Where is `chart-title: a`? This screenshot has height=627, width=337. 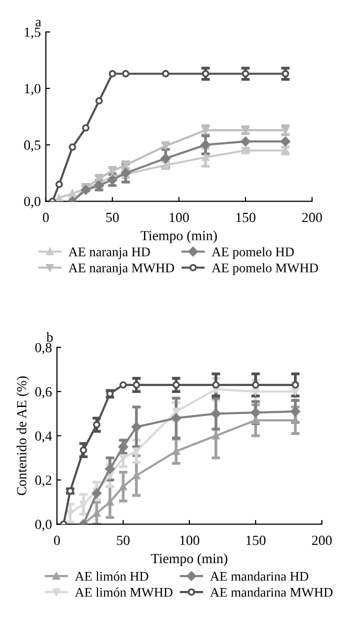 chart-title: a is located at coordinates (39, 23).